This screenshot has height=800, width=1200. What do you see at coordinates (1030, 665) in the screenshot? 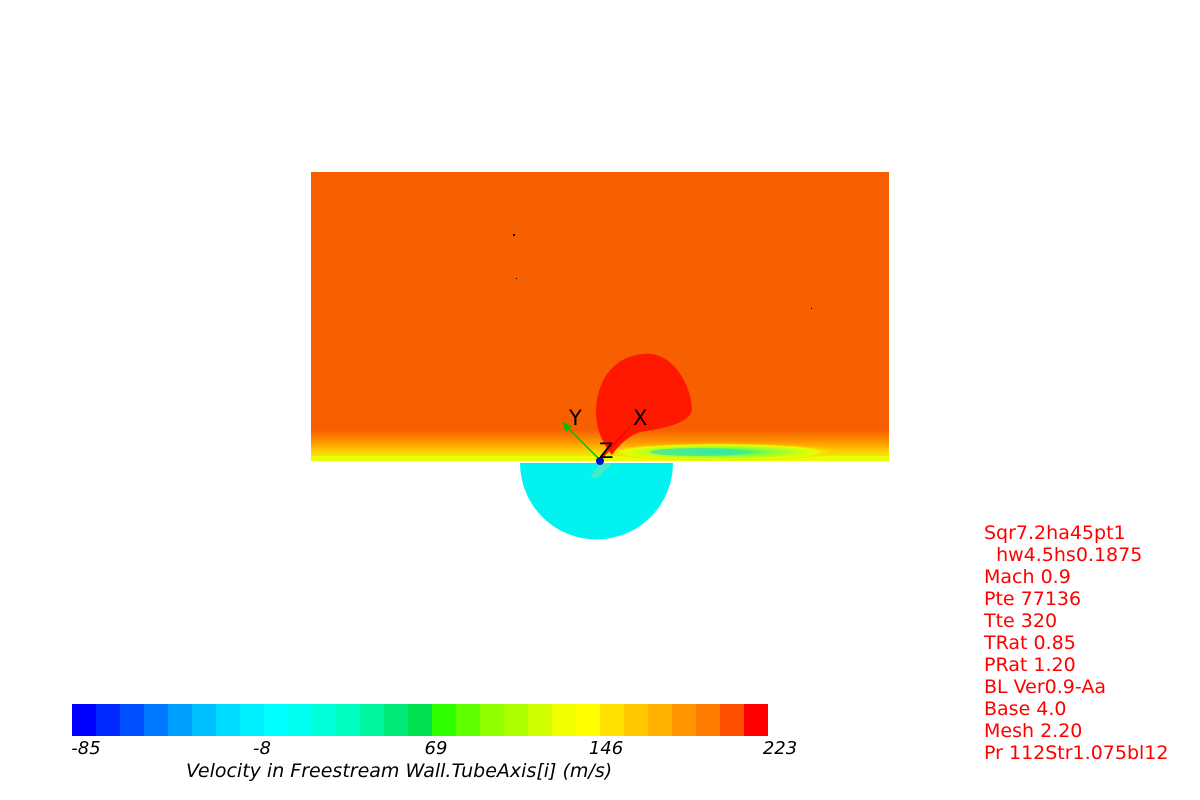
I see `info-line: PRat 1.20` at bounding box center [1030, 665].